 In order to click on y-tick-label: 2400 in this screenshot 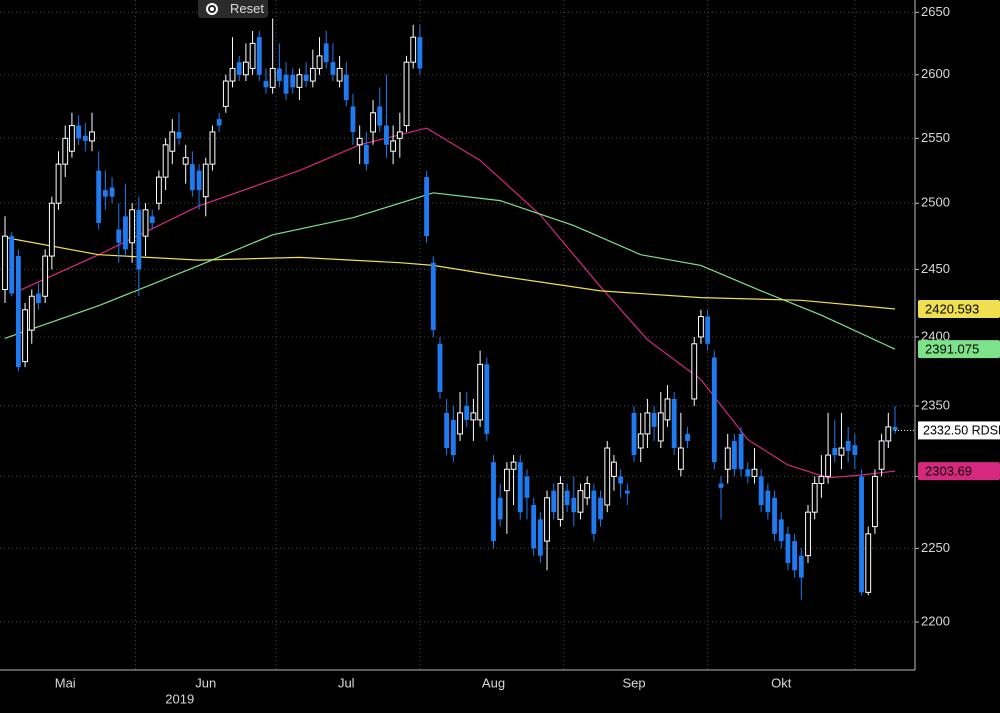, I will do `click(935, 335)`.